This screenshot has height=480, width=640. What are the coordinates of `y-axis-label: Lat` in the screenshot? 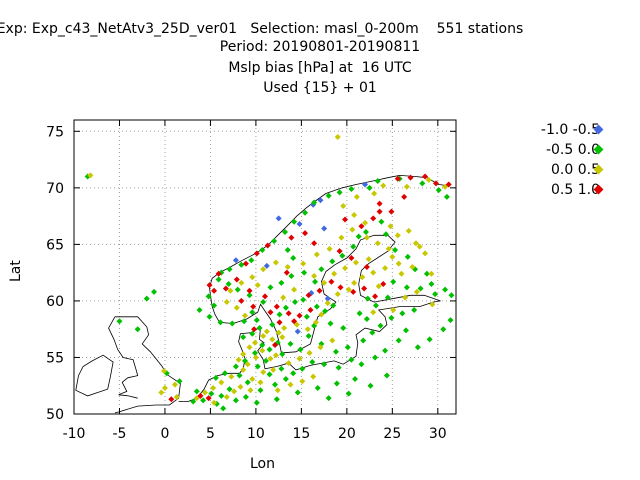 It's located at (16, 271).